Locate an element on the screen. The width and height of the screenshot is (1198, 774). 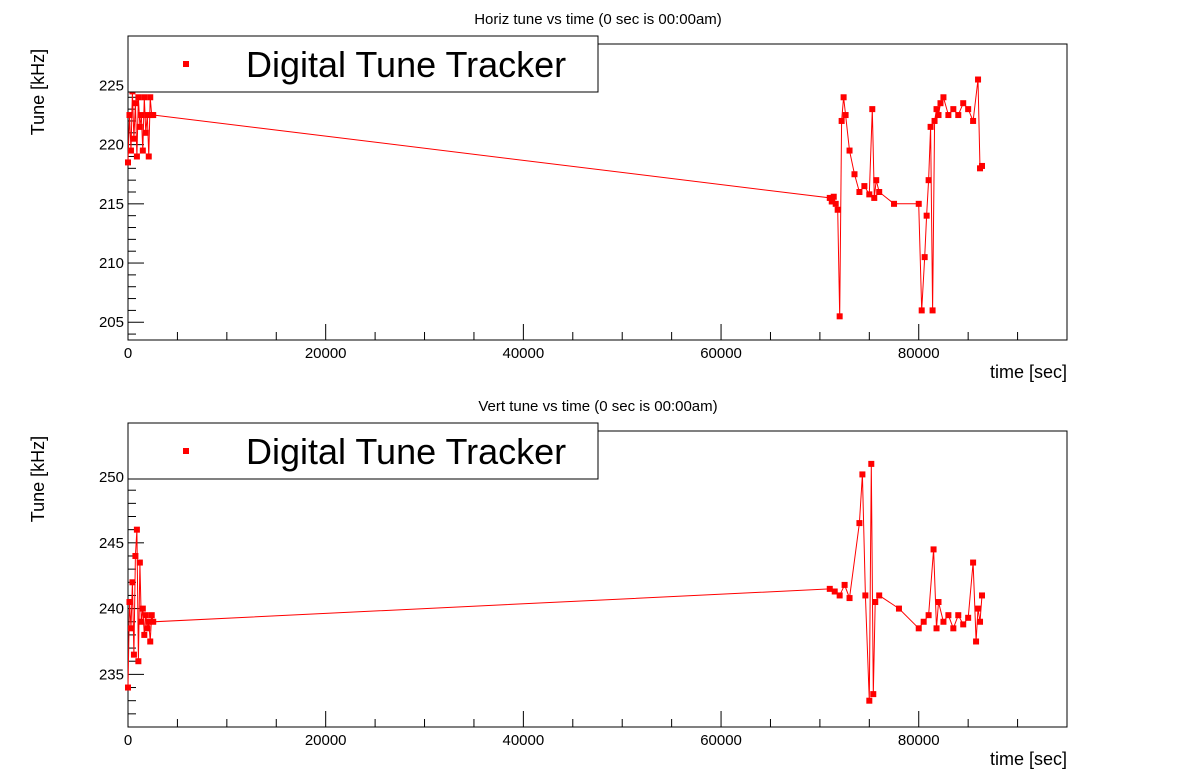
x-axis-label: time [sec] is located at coordinates (1028, 759).